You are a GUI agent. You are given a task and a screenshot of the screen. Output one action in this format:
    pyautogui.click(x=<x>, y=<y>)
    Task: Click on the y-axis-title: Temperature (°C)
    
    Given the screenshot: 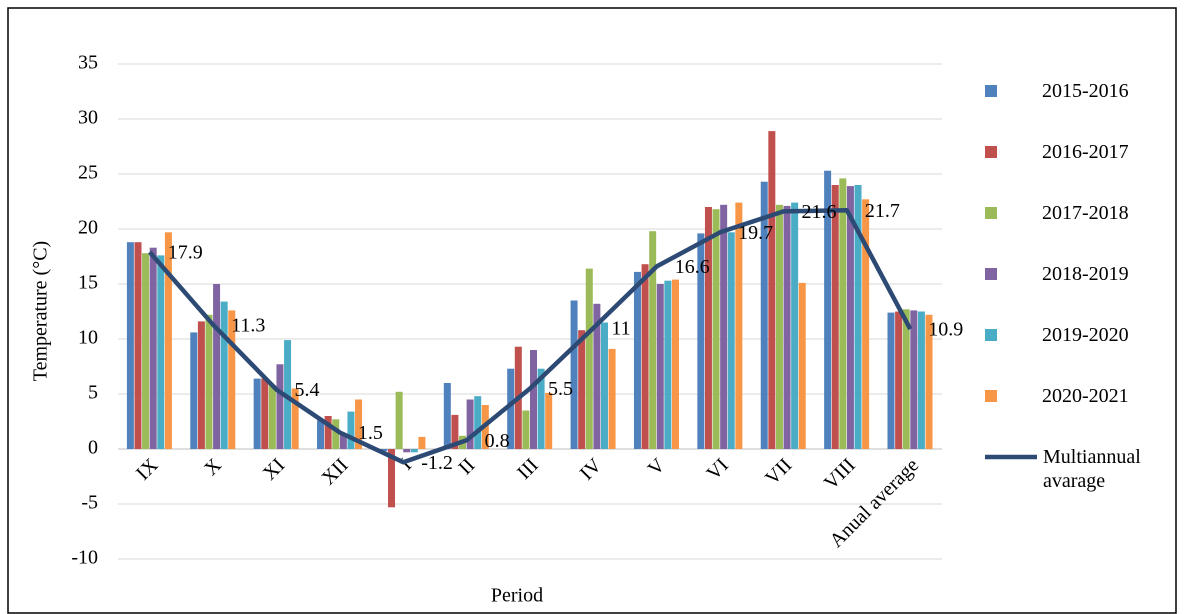 What is the action you would take?
    pyautogui.click(x=41, y=311)
    